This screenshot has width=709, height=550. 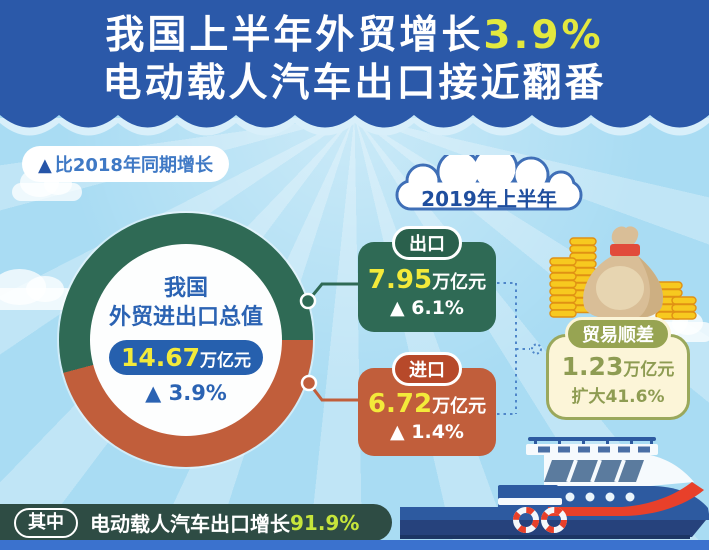 What do you see at coordinates (46, 522) in the screenshot?
I see `footer-tag: 其中` at bounding box center [46, 522].